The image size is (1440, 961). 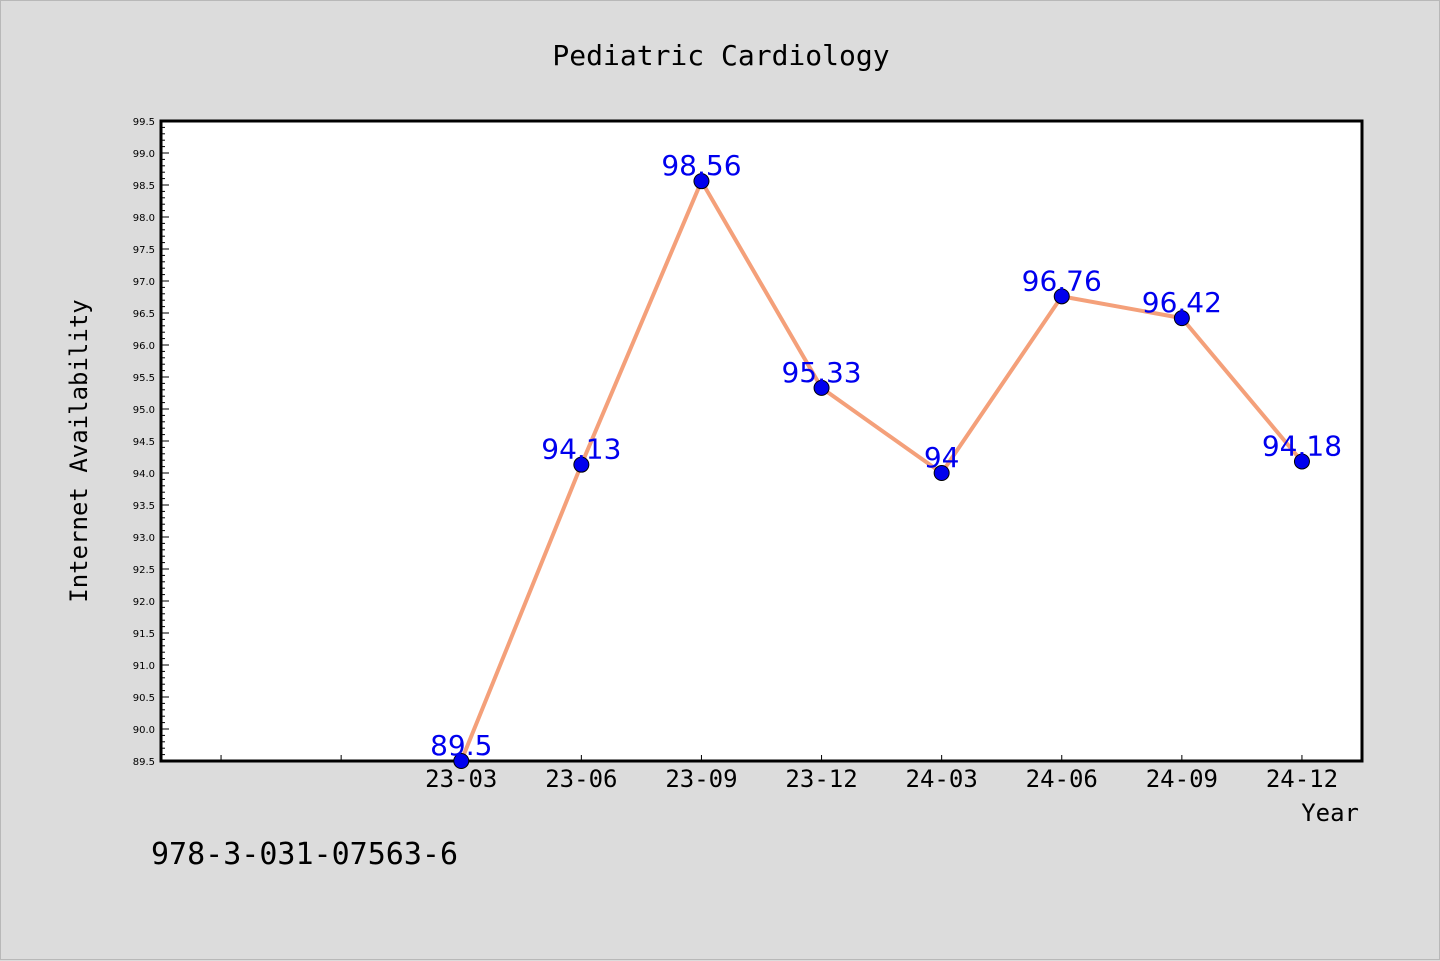 I want to click on y-tick-label: 96.0, so click(x=144, y=346).